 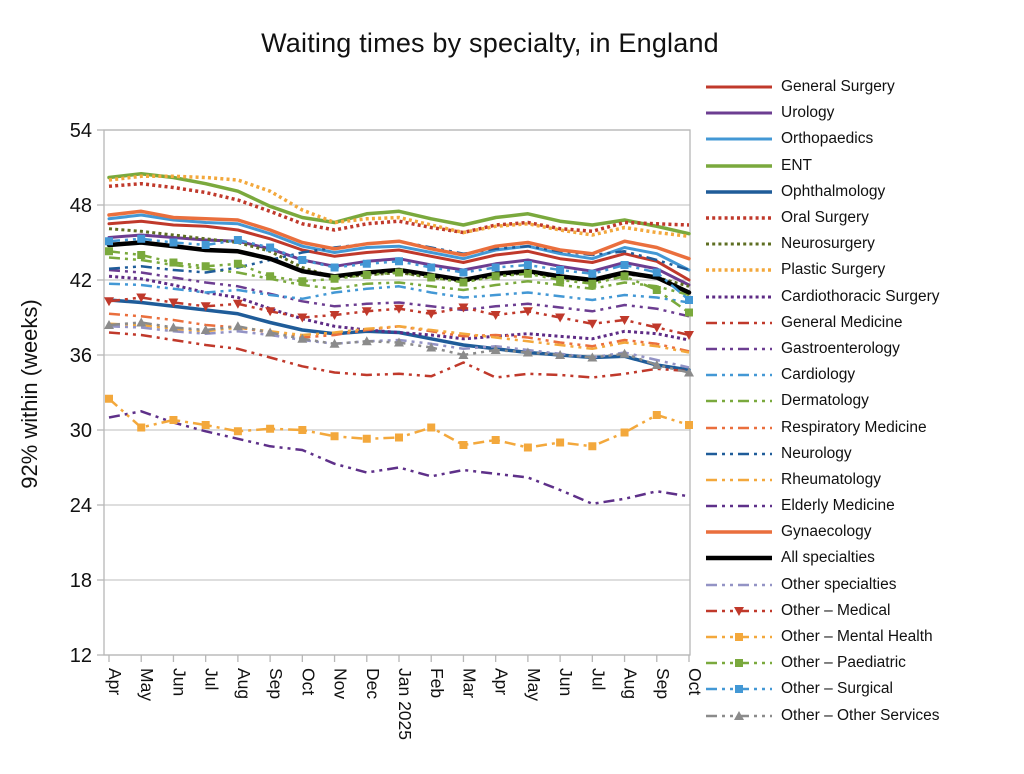 I want to click on x-tick-label: Jan 2025, so click(x=405, y=704).